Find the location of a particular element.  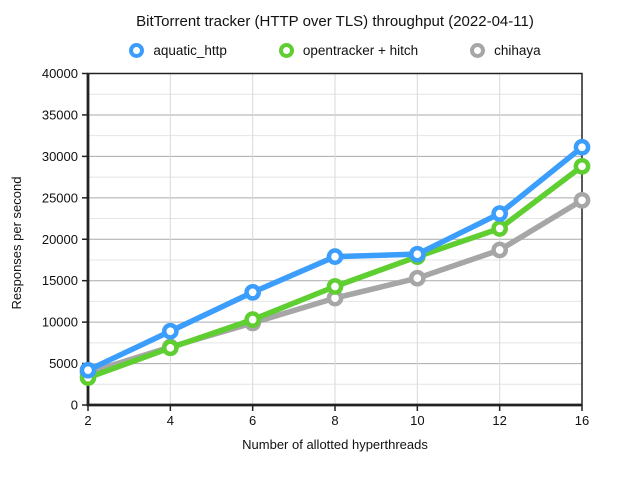

y-tick-label: 15000 is located at coordinates (60, 280).